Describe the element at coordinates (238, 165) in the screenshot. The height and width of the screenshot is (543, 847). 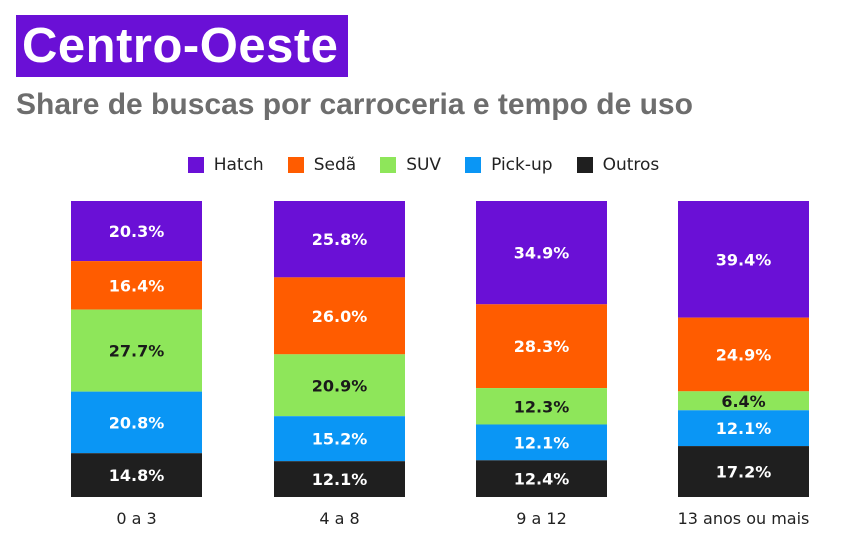
I see `legend-label-hatch: Hatch` at that location.